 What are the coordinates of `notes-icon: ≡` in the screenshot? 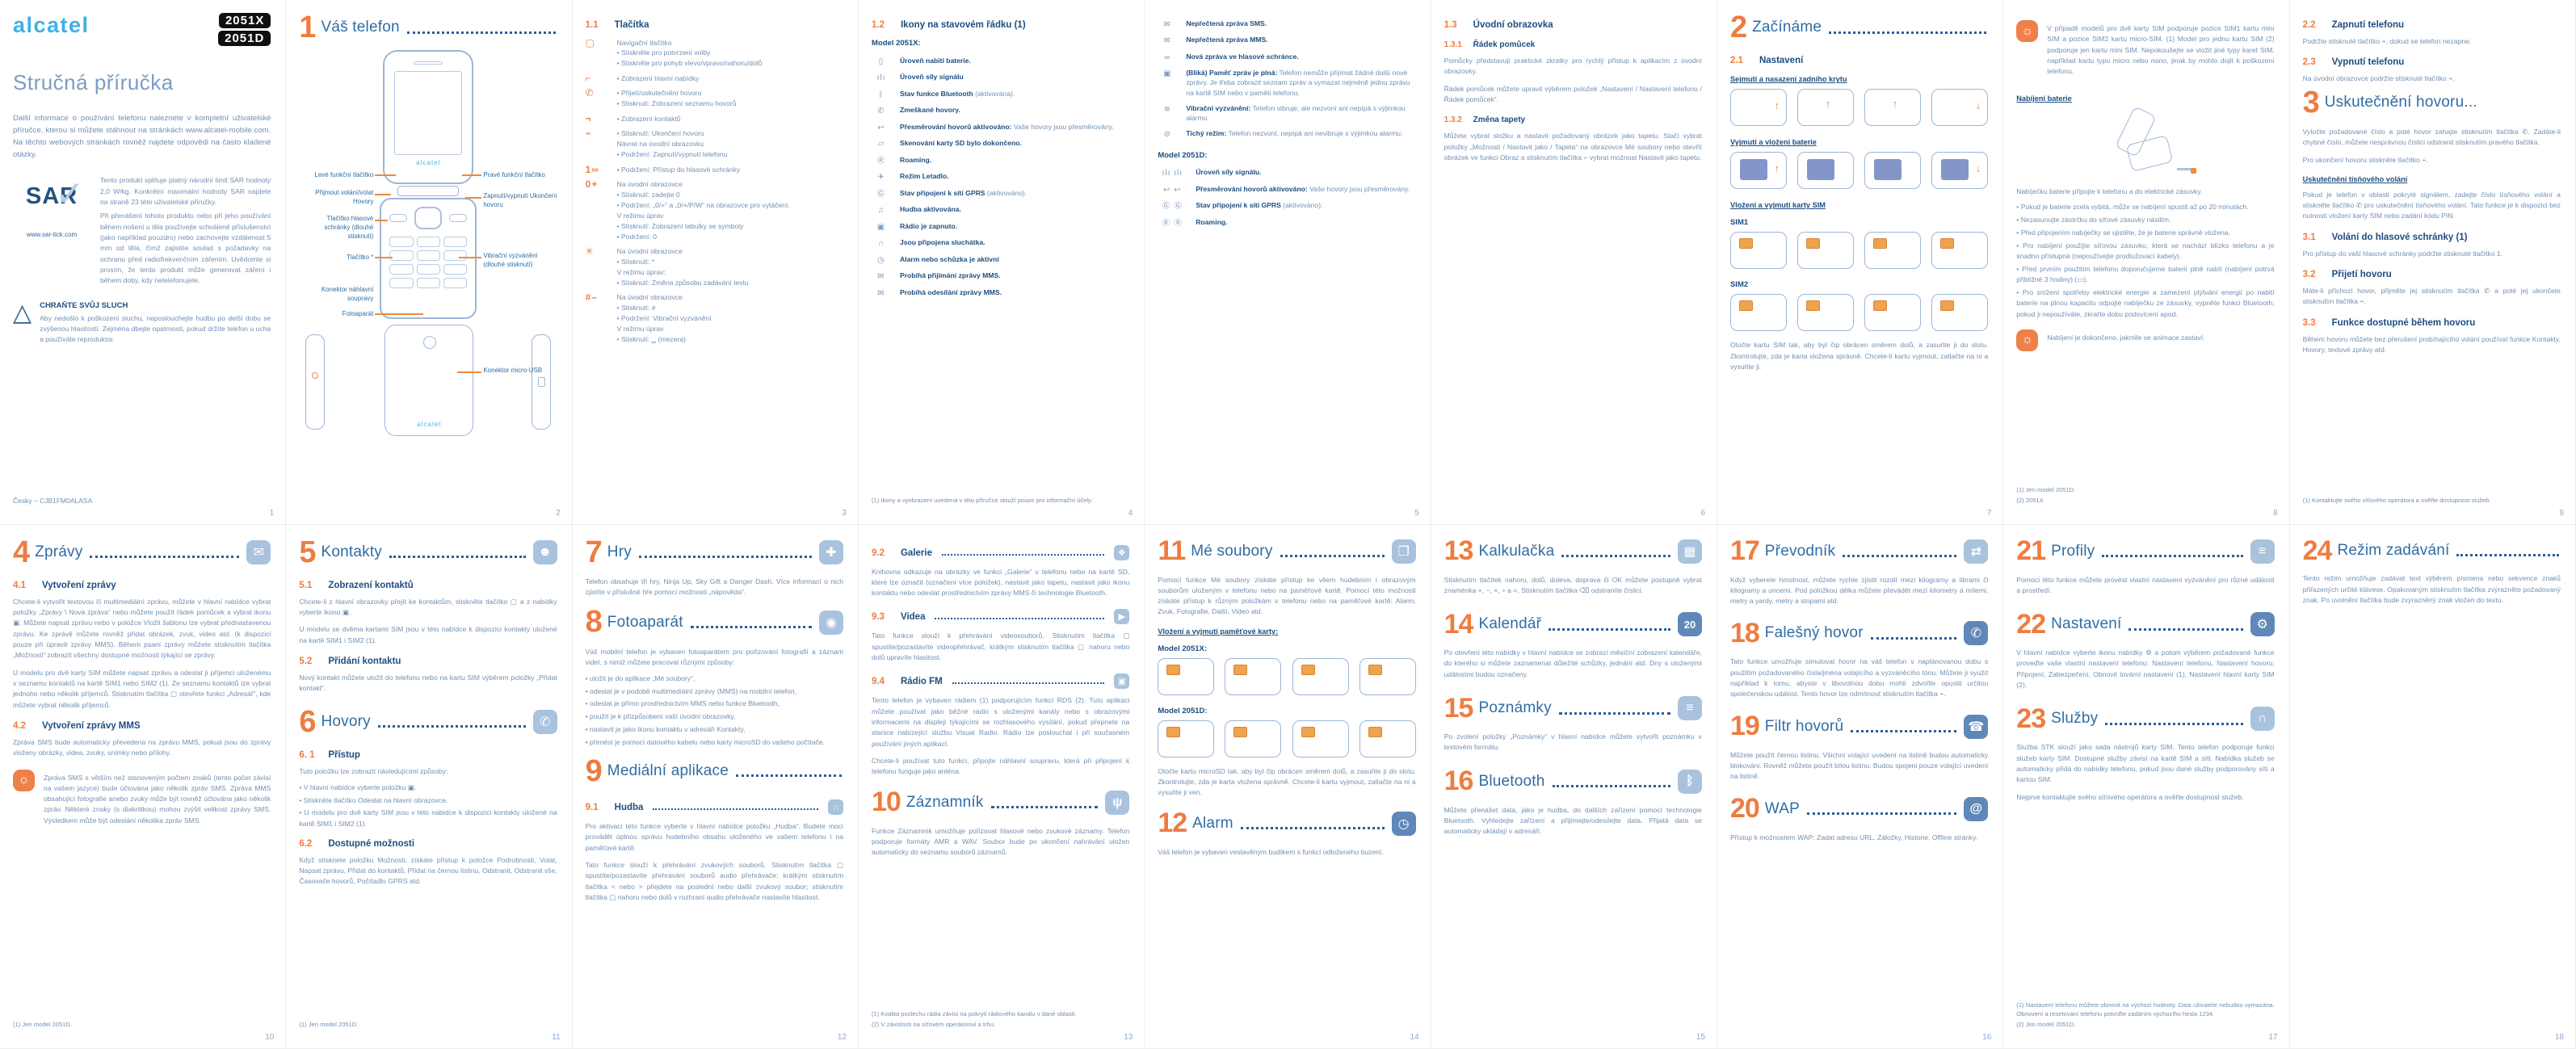 It's located at (1689, 708).